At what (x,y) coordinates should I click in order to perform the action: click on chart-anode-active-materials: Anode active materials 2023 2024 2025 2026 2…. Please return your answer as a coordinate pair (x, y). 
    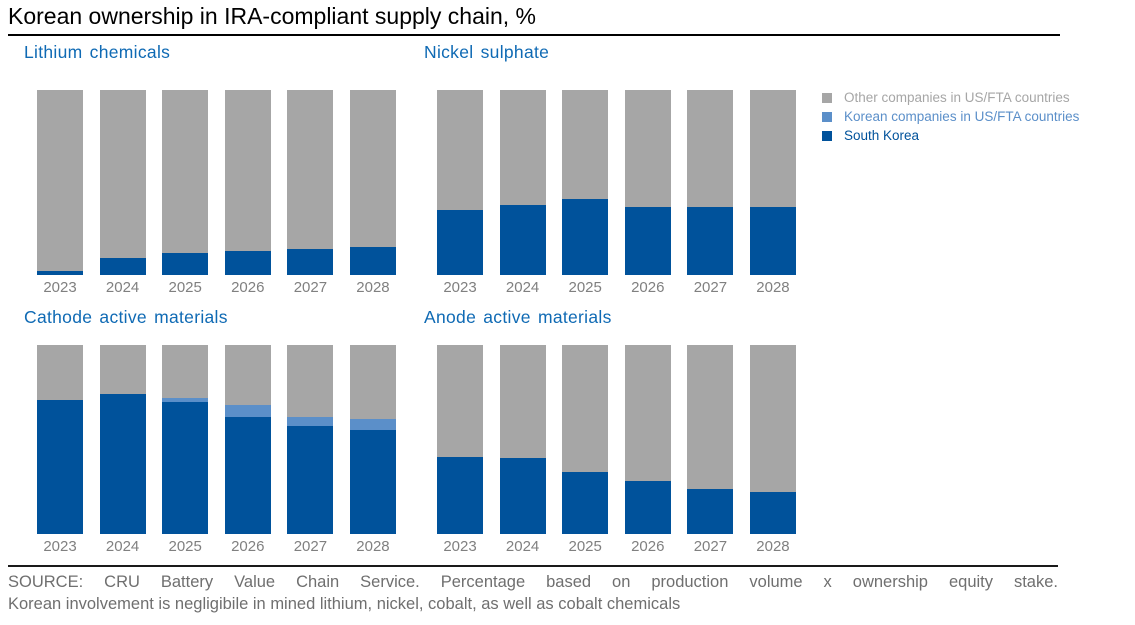
    Looking at the image, I should click on (610, 431).